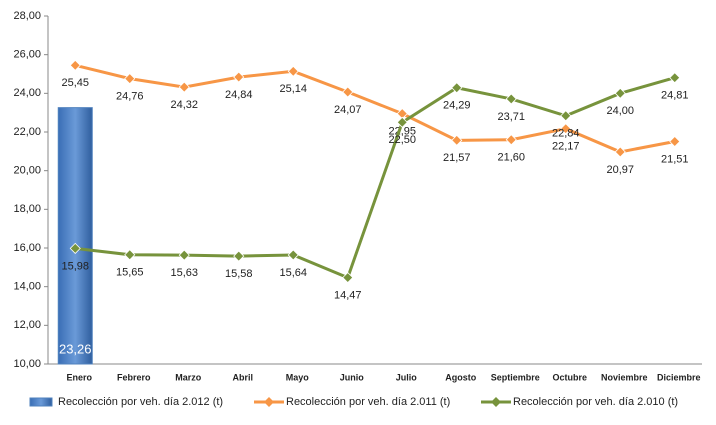  Describe the element at coordinates (620, 170) in the screenshot. I see `data-label: 20,97` at that location.